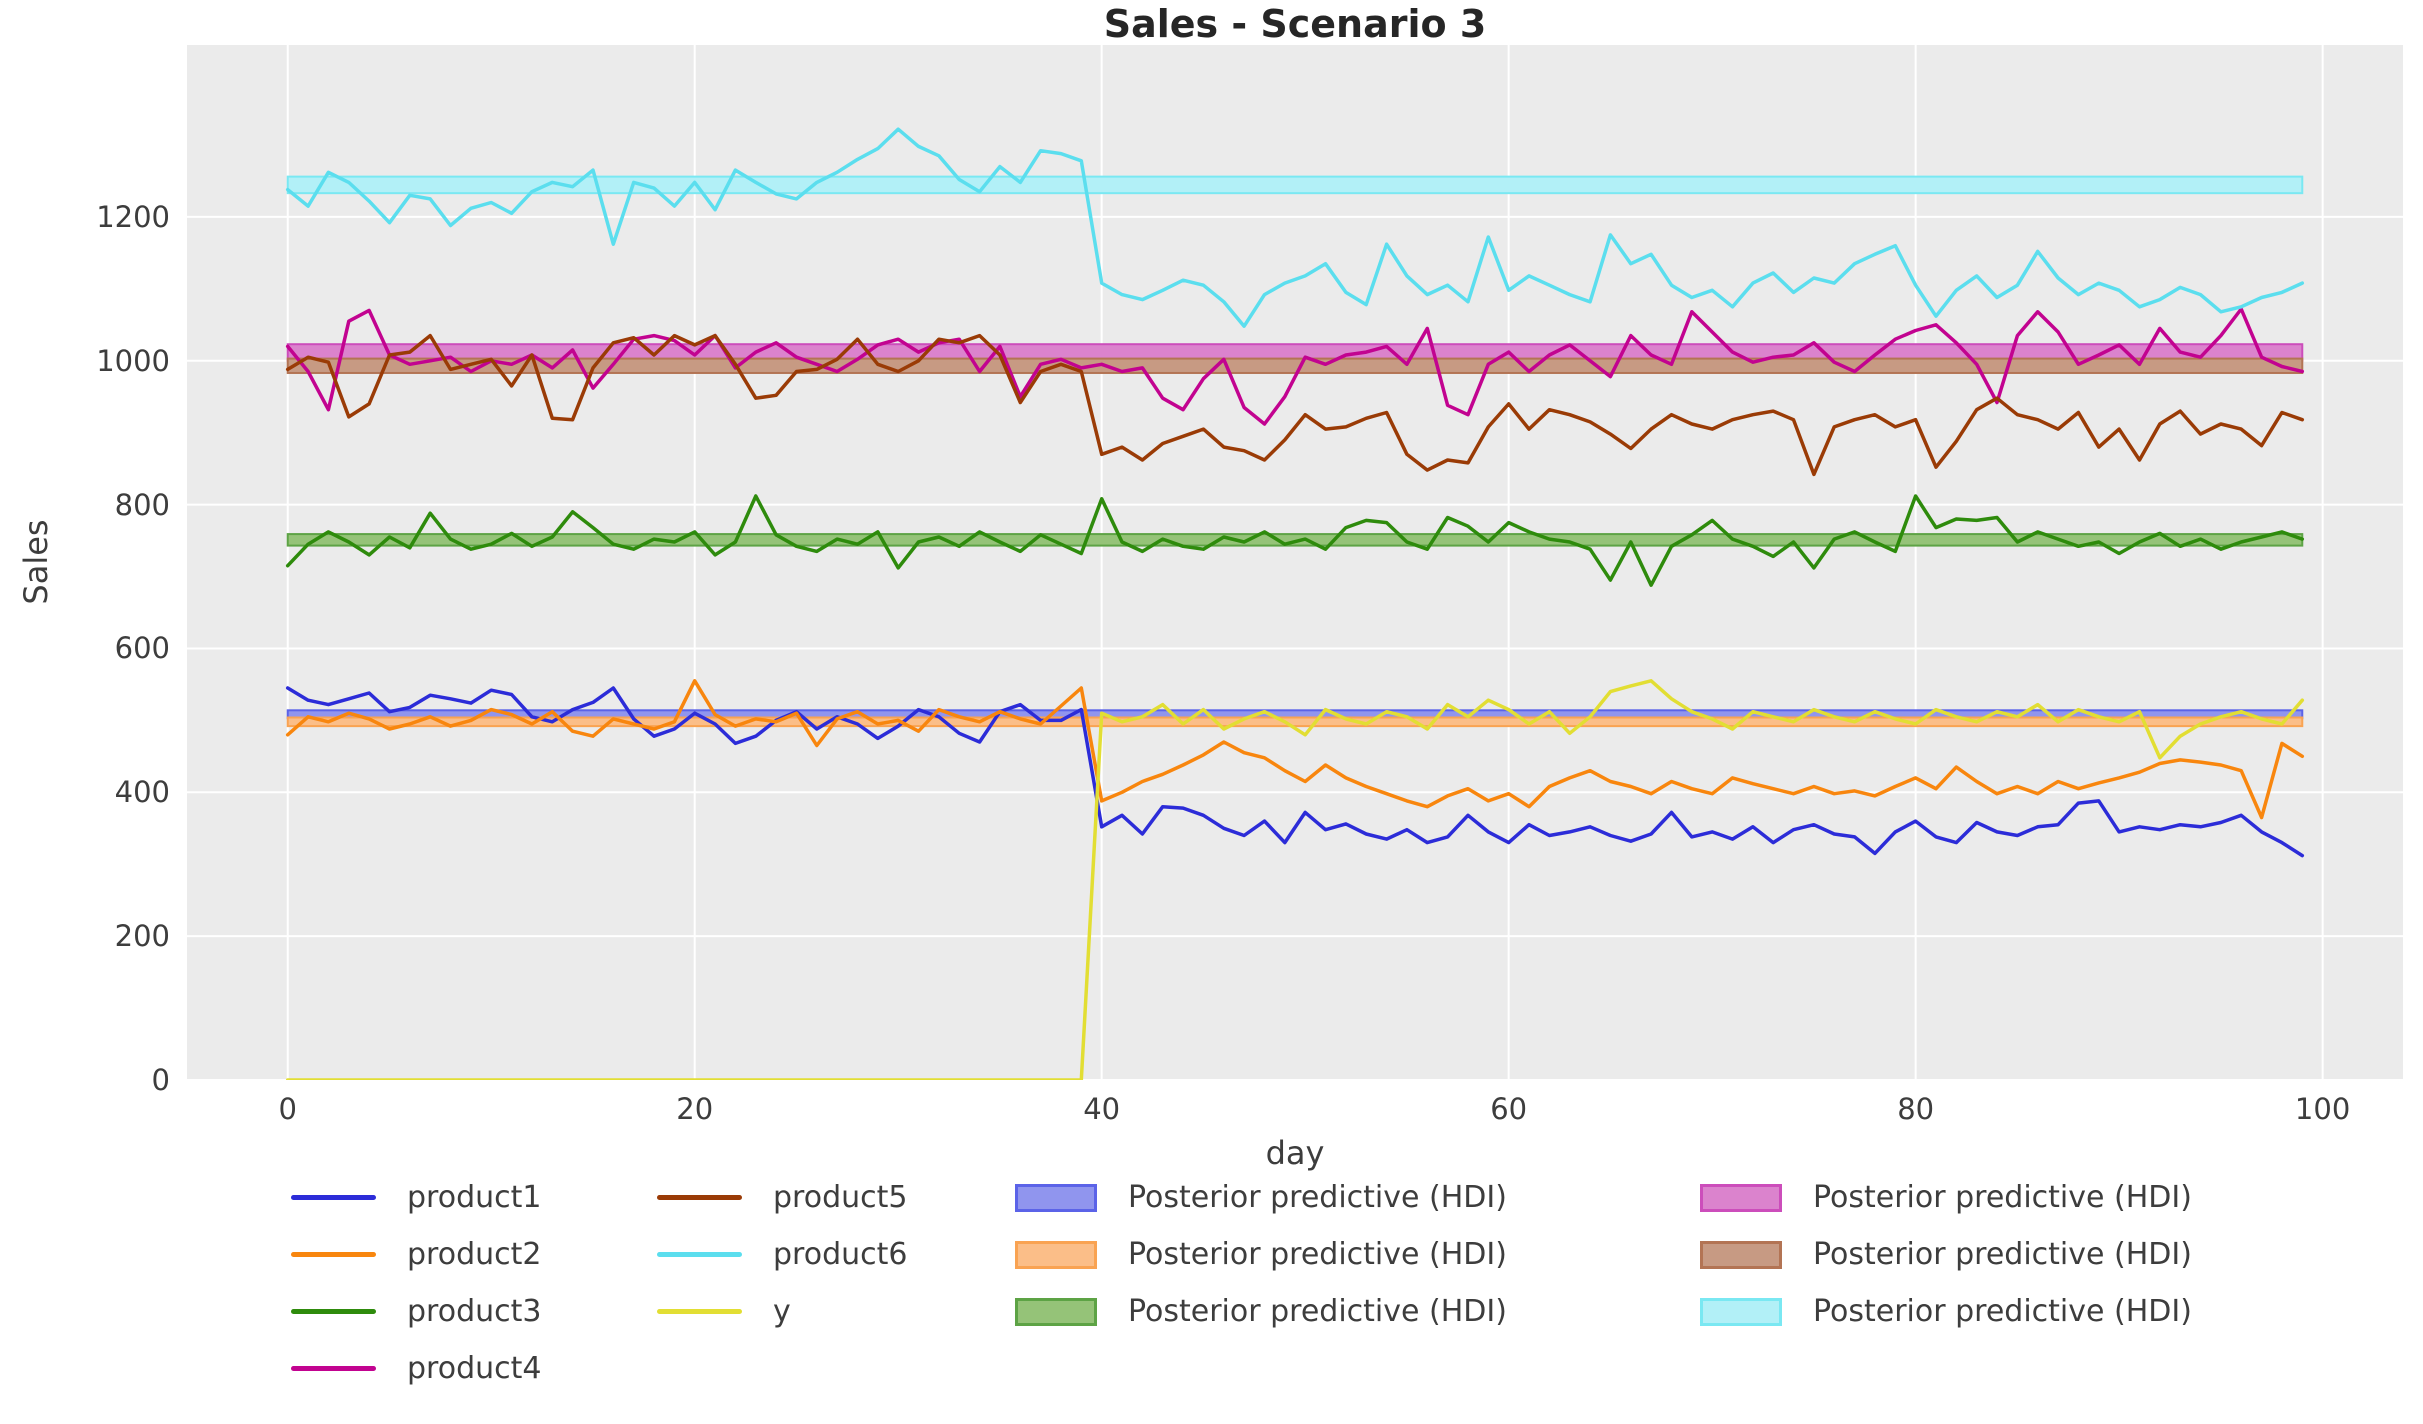 The image size is (2423, 1424). I want to click on legend-label: y, so click(782, 1311).